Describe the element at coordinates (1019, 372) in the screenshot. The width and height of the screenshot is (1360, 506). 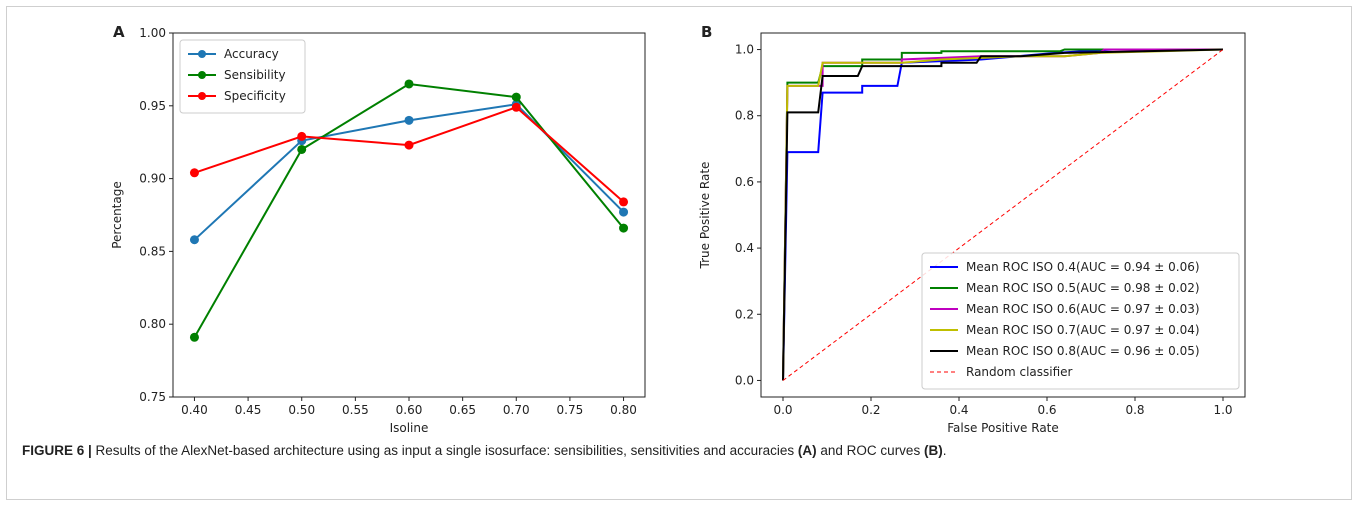
I see `panel-b-legend-label-6: Random classifier` at that location.